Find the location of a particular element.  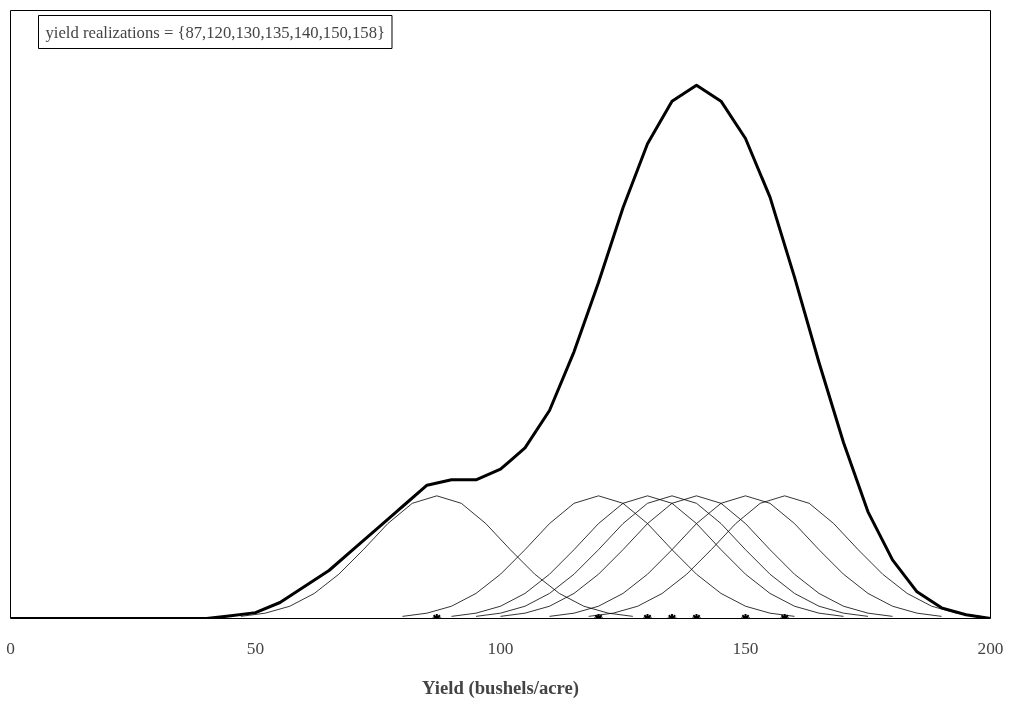

x-tick-label: 0 is located at coordinates (10, 648).